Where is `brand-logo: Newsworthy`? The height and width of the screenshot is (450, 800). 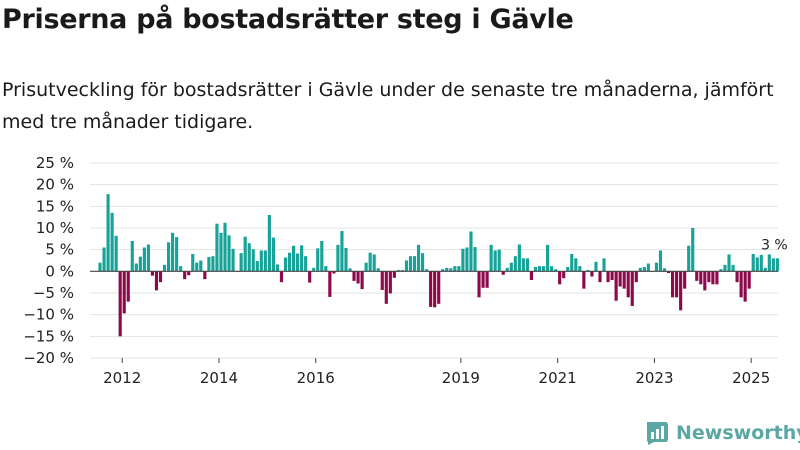 brand-logo: Newsworthy is located at coordinates (722, 433).